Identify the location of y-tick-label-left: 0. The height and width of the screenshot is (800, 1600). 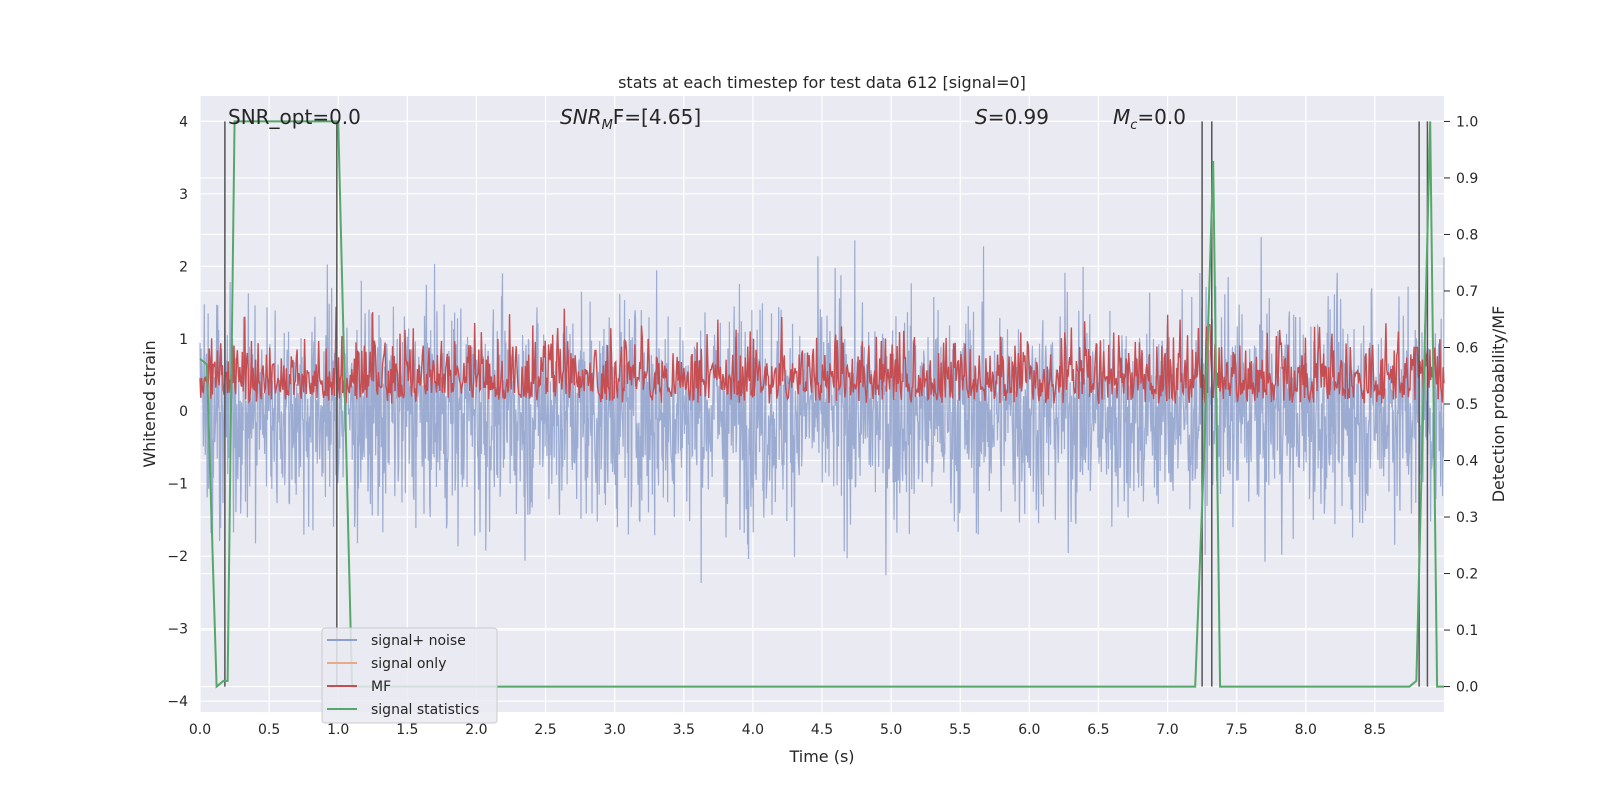
(183, 412).